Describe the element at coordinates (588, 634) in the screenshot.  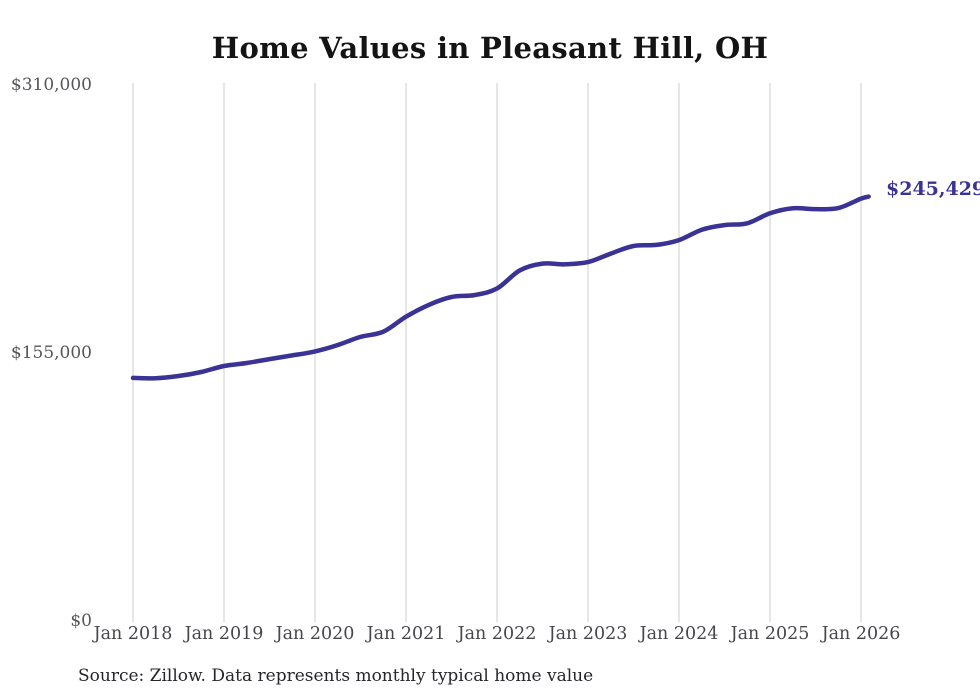
I see `x-axis-tick: Jan 2023` at that location.